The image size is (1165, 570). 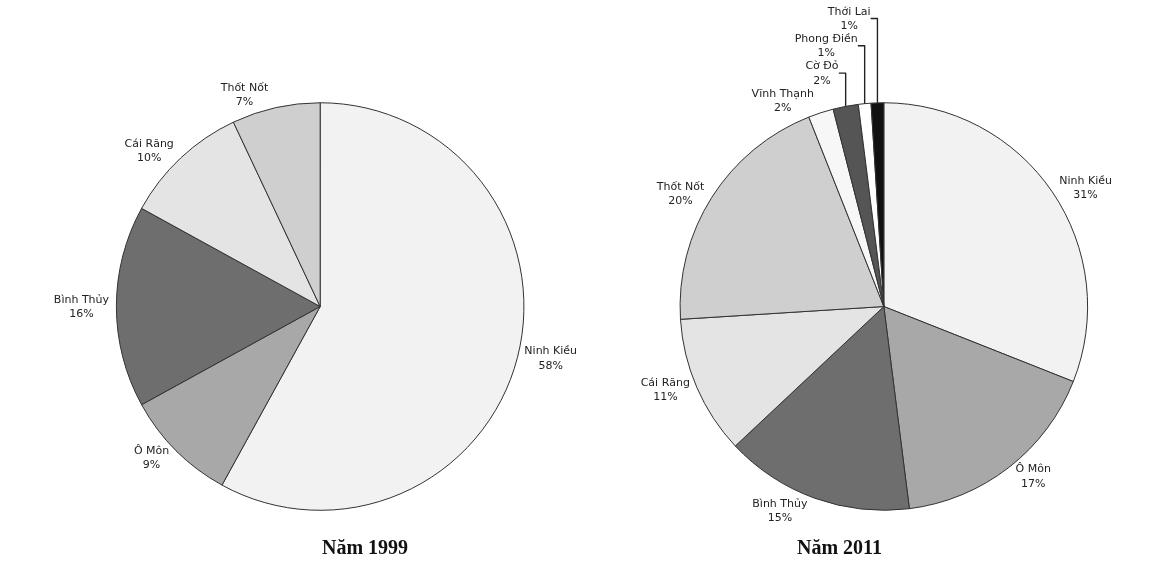 What do you see at coordinates (151, 465) in the screenshot?
I see `data-label: 9%` at bounding box center [151, 465].